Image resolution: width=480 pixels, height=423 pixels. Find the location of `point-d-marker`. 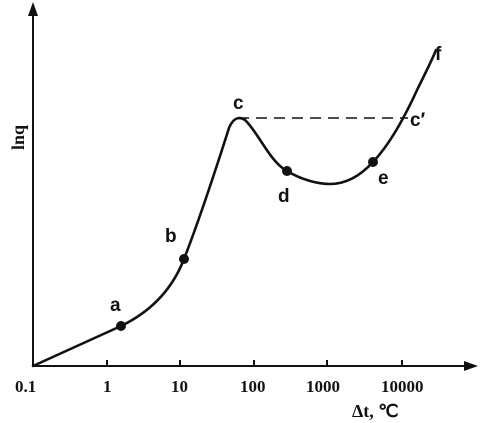

point-d-marker is located at coordinates (287, 171).